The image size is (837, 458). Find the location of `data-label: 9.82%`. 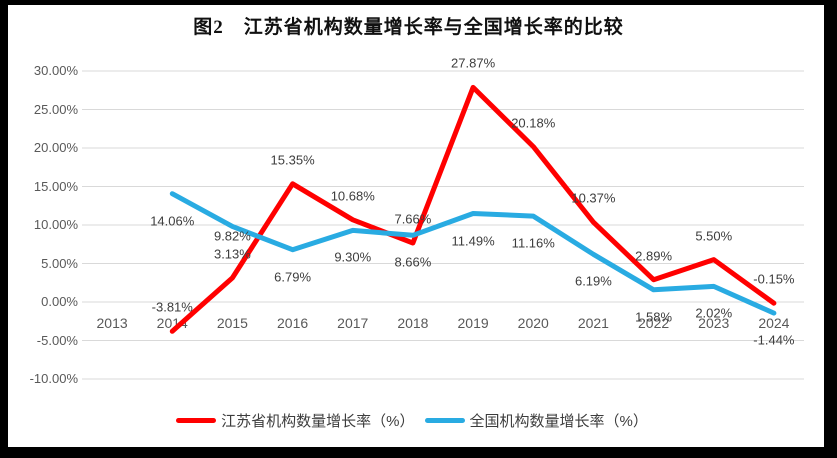

data-label: 9.82% is located at coordinates (232, 236).